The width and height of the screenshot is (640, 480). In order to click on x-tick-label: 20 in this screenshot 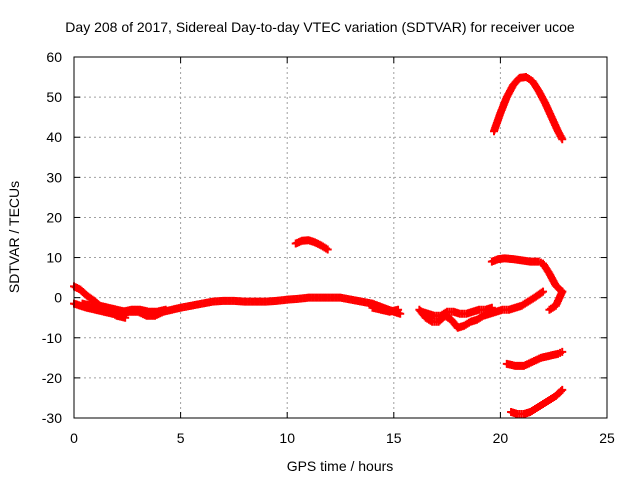, I will do `click(501, 438)`.